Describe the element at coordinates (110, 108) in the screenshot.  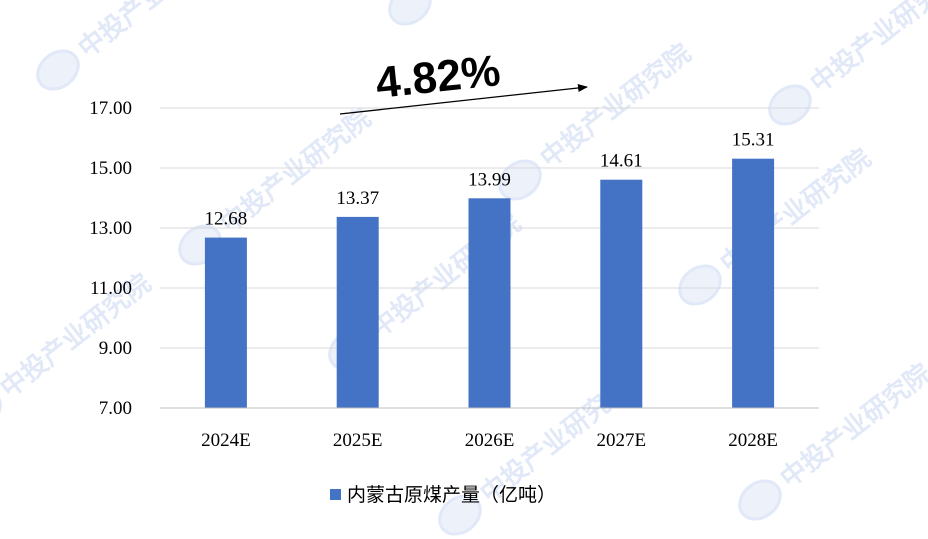
I see `y-tick-label: 17.00` at that location.